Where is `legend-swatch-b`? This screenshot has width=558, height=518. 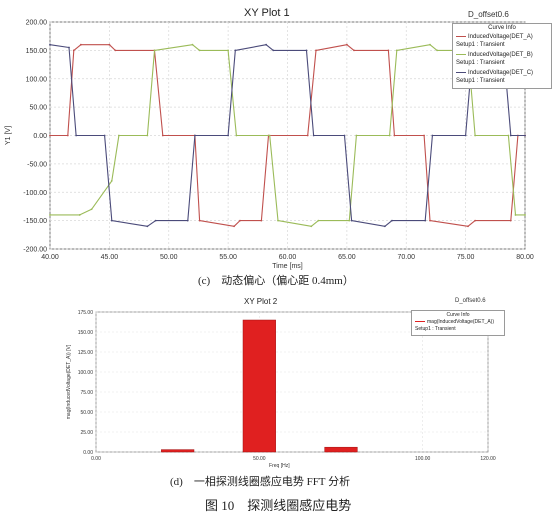
legend-swatch-b is located at coordinates (461, 54).